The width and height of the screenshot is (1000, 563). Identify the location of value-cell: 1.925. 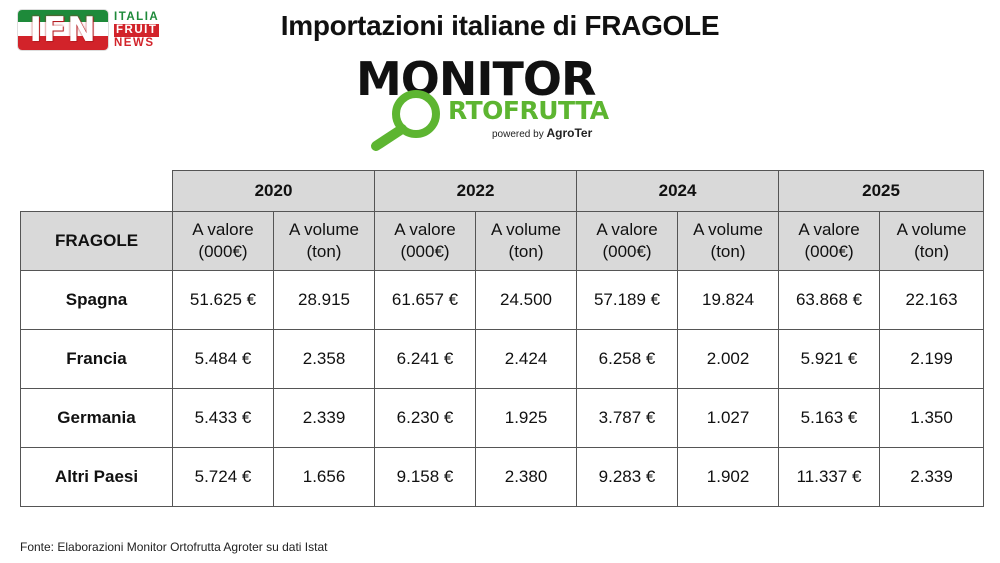
(526, 418).